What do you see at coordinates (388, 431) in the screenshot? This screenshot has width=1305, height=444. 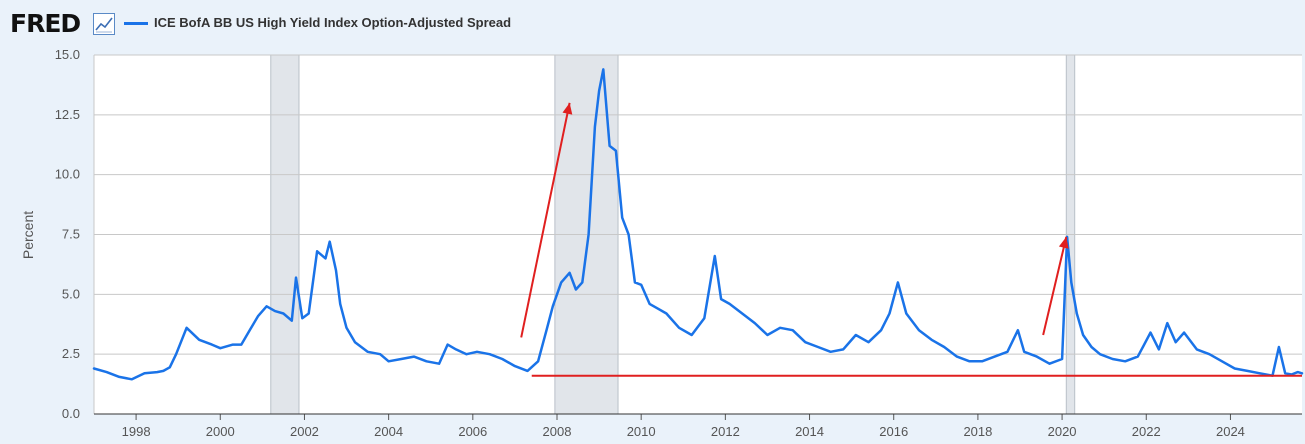 I see `x-tick-label: 2004` at bounding box center [388, 431].